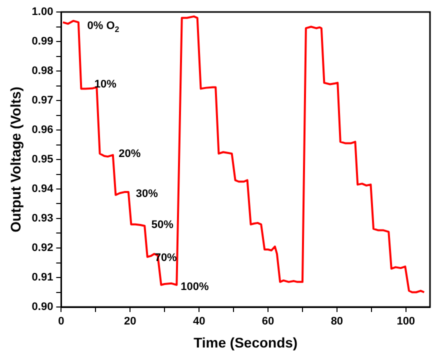 The image size is (444, 360). I want to click on x-tick-label: 0, so click(61, 322).